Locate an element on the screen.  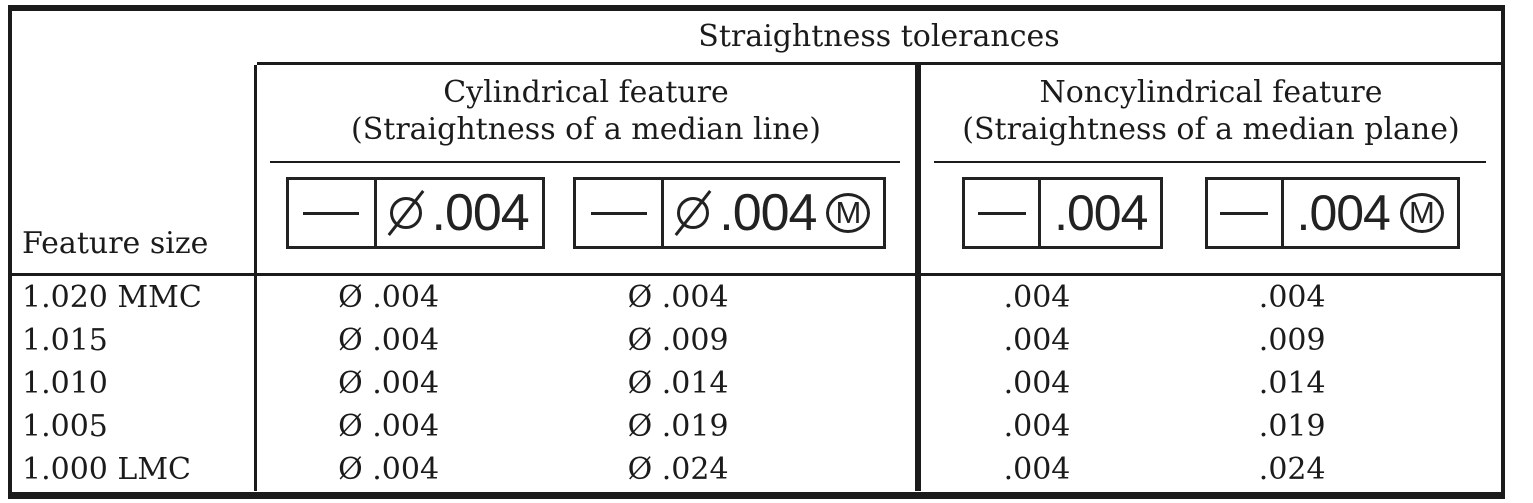
noncyl-mmc-value: .024 is located at coordinates (1292, 469).